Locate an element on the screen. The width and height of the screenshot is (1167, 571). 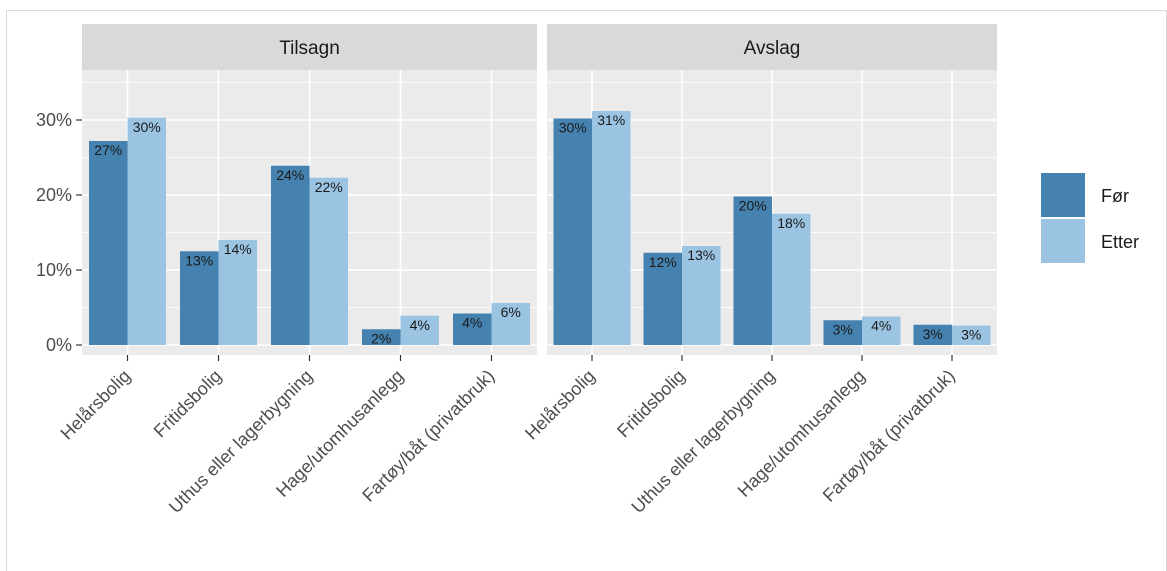
bar-data-label: 14% is located at coordinates (238, 249).